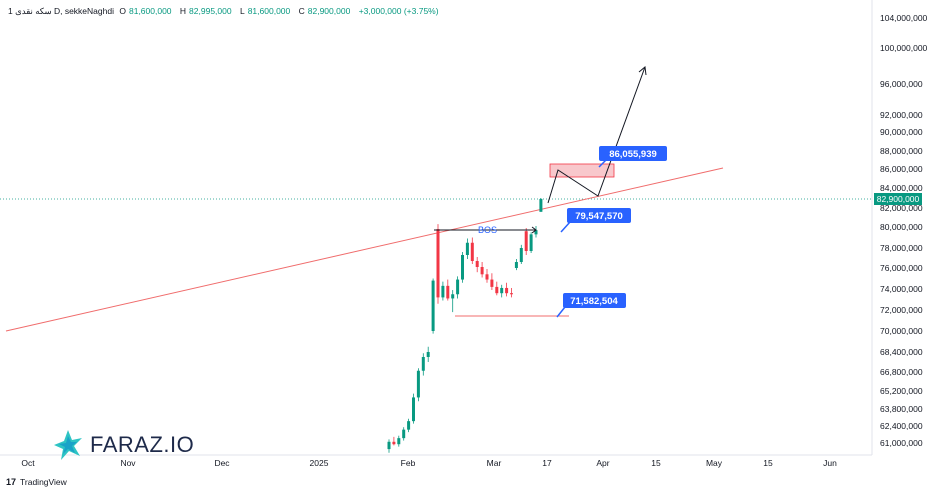 This screenshot has width=936, height=492. What do you see at coordinates (398, 11) in the screenshot?
I see `change-value: +3,000,000 (+3.75%)` at bounding box center [398, 11].